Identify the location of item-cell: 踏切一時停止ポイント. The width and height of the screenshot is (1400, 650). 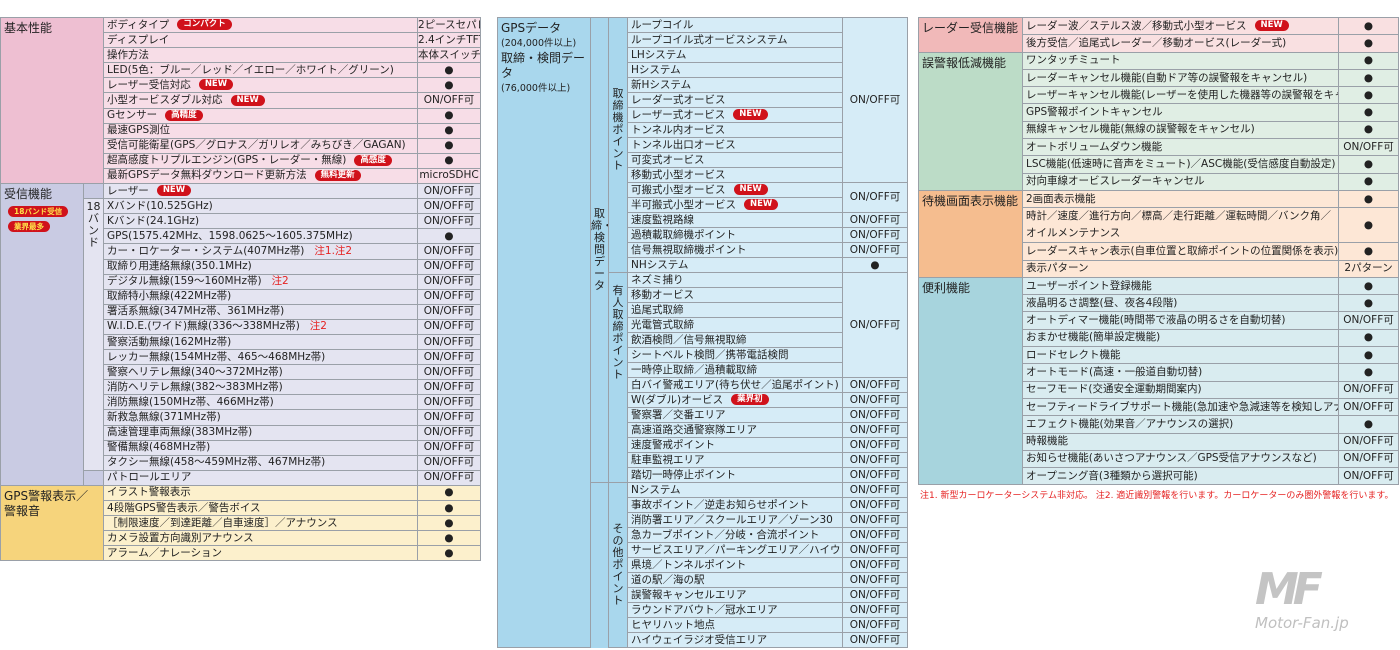
(735, 475).